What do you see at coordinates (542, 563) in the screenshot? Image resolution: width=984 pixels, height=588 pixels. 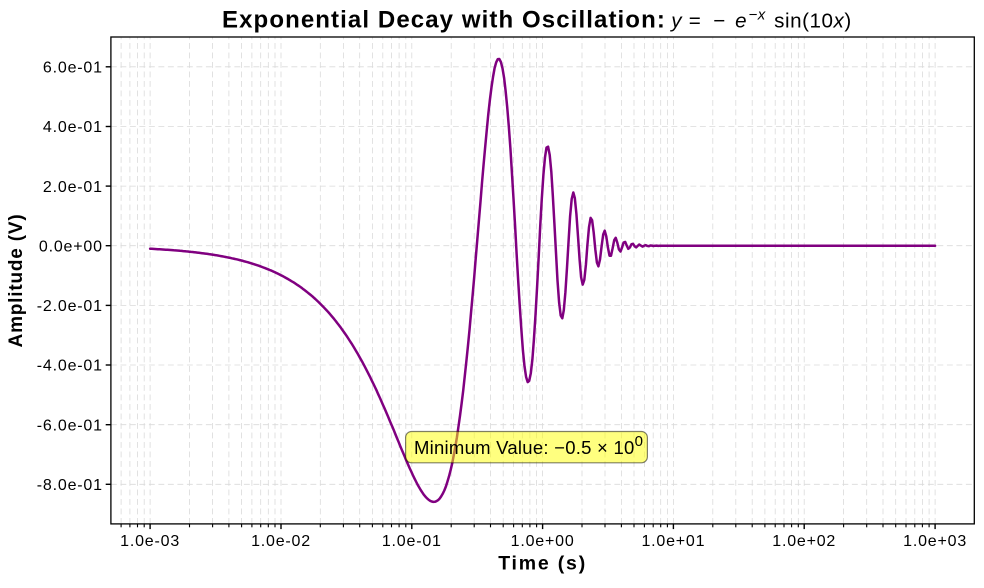 I see `svg-text: Time (s)` at bounding box center [542, 563].